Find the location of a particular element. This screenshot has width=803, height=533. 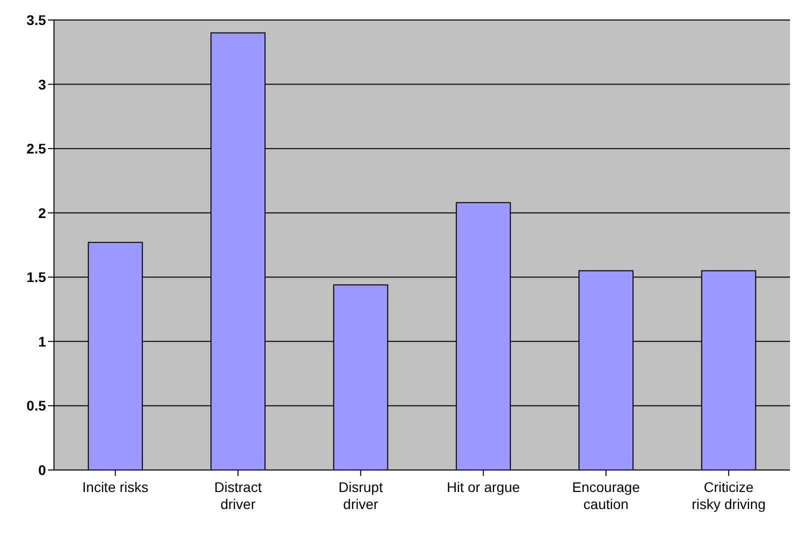

x-tick-label: Distract driver is located at coordinates (238, 495).